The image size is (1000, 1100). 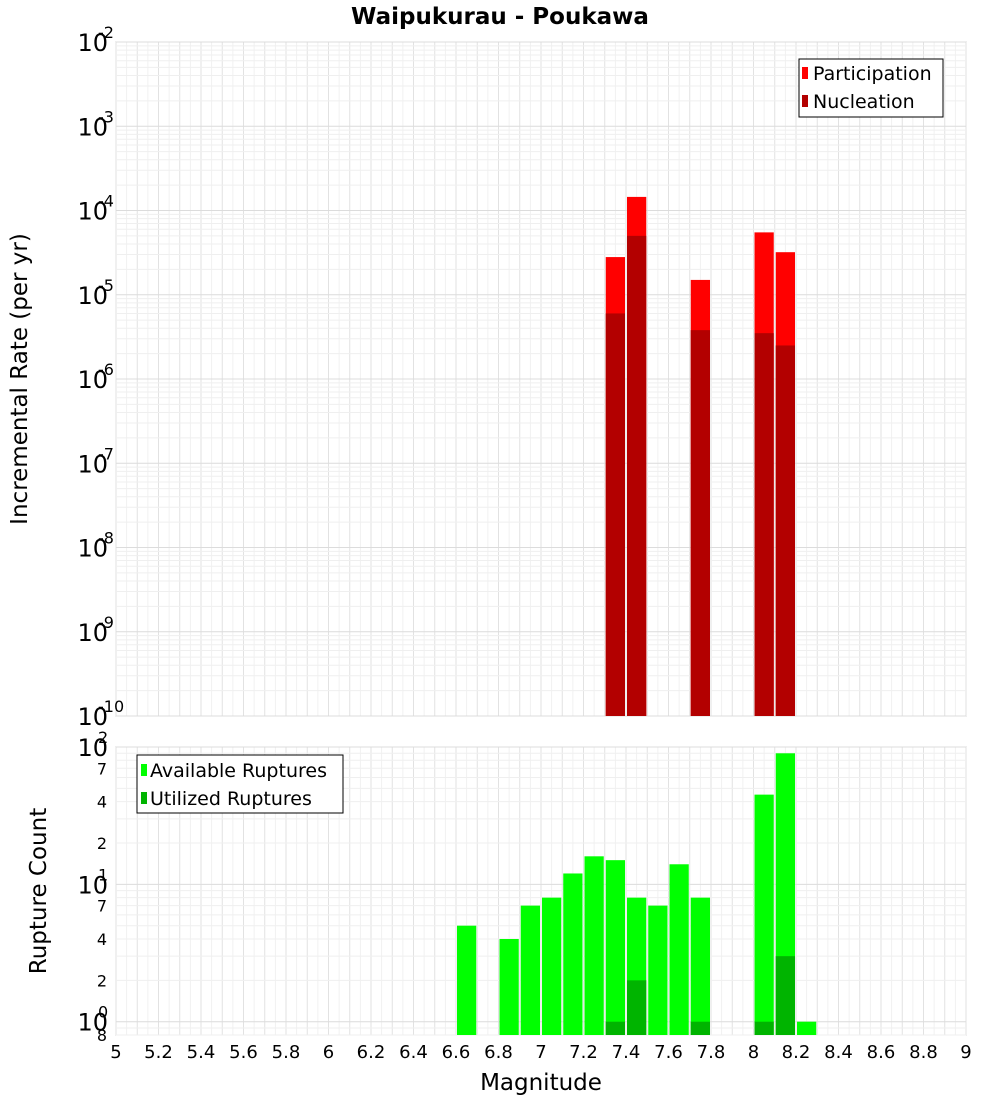 What do you see at coordinates (871, 88) in the screenshot?
I see `top-legend: Participation Nucleation` at bounding box center [871, 88].